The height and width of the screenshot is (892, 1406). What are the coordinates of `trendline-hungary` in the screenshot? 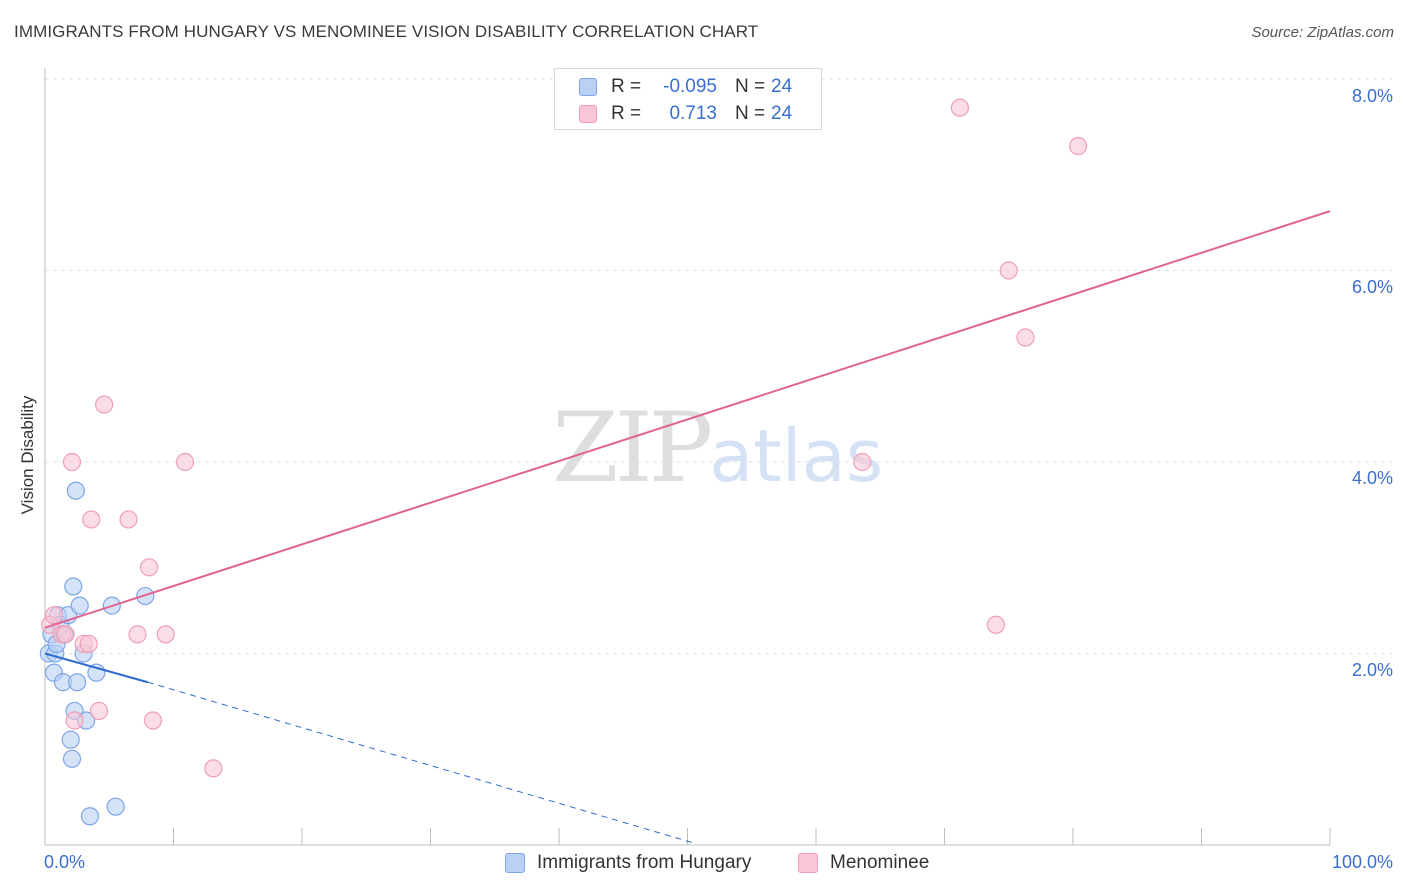 It's located at (96, 668).